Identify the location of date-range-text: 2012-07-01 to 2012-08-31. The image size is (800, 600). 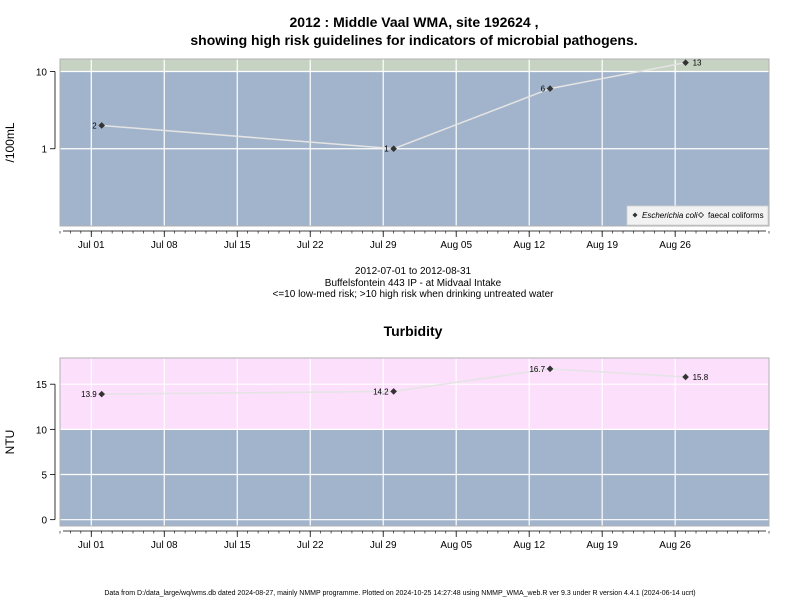
(413, 271).